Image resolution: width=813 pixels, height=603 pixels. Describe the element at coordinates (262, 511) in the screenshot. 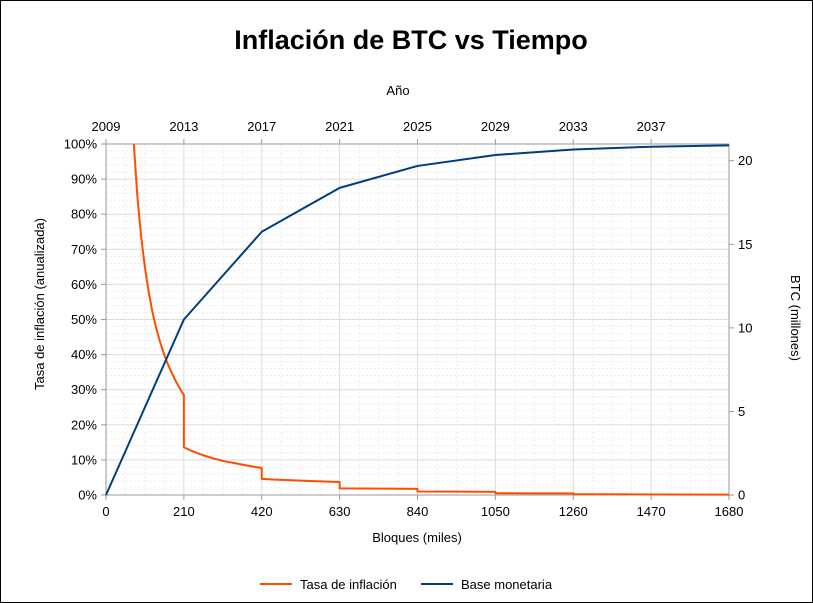

I see `x-tick-label: 420` at that location.